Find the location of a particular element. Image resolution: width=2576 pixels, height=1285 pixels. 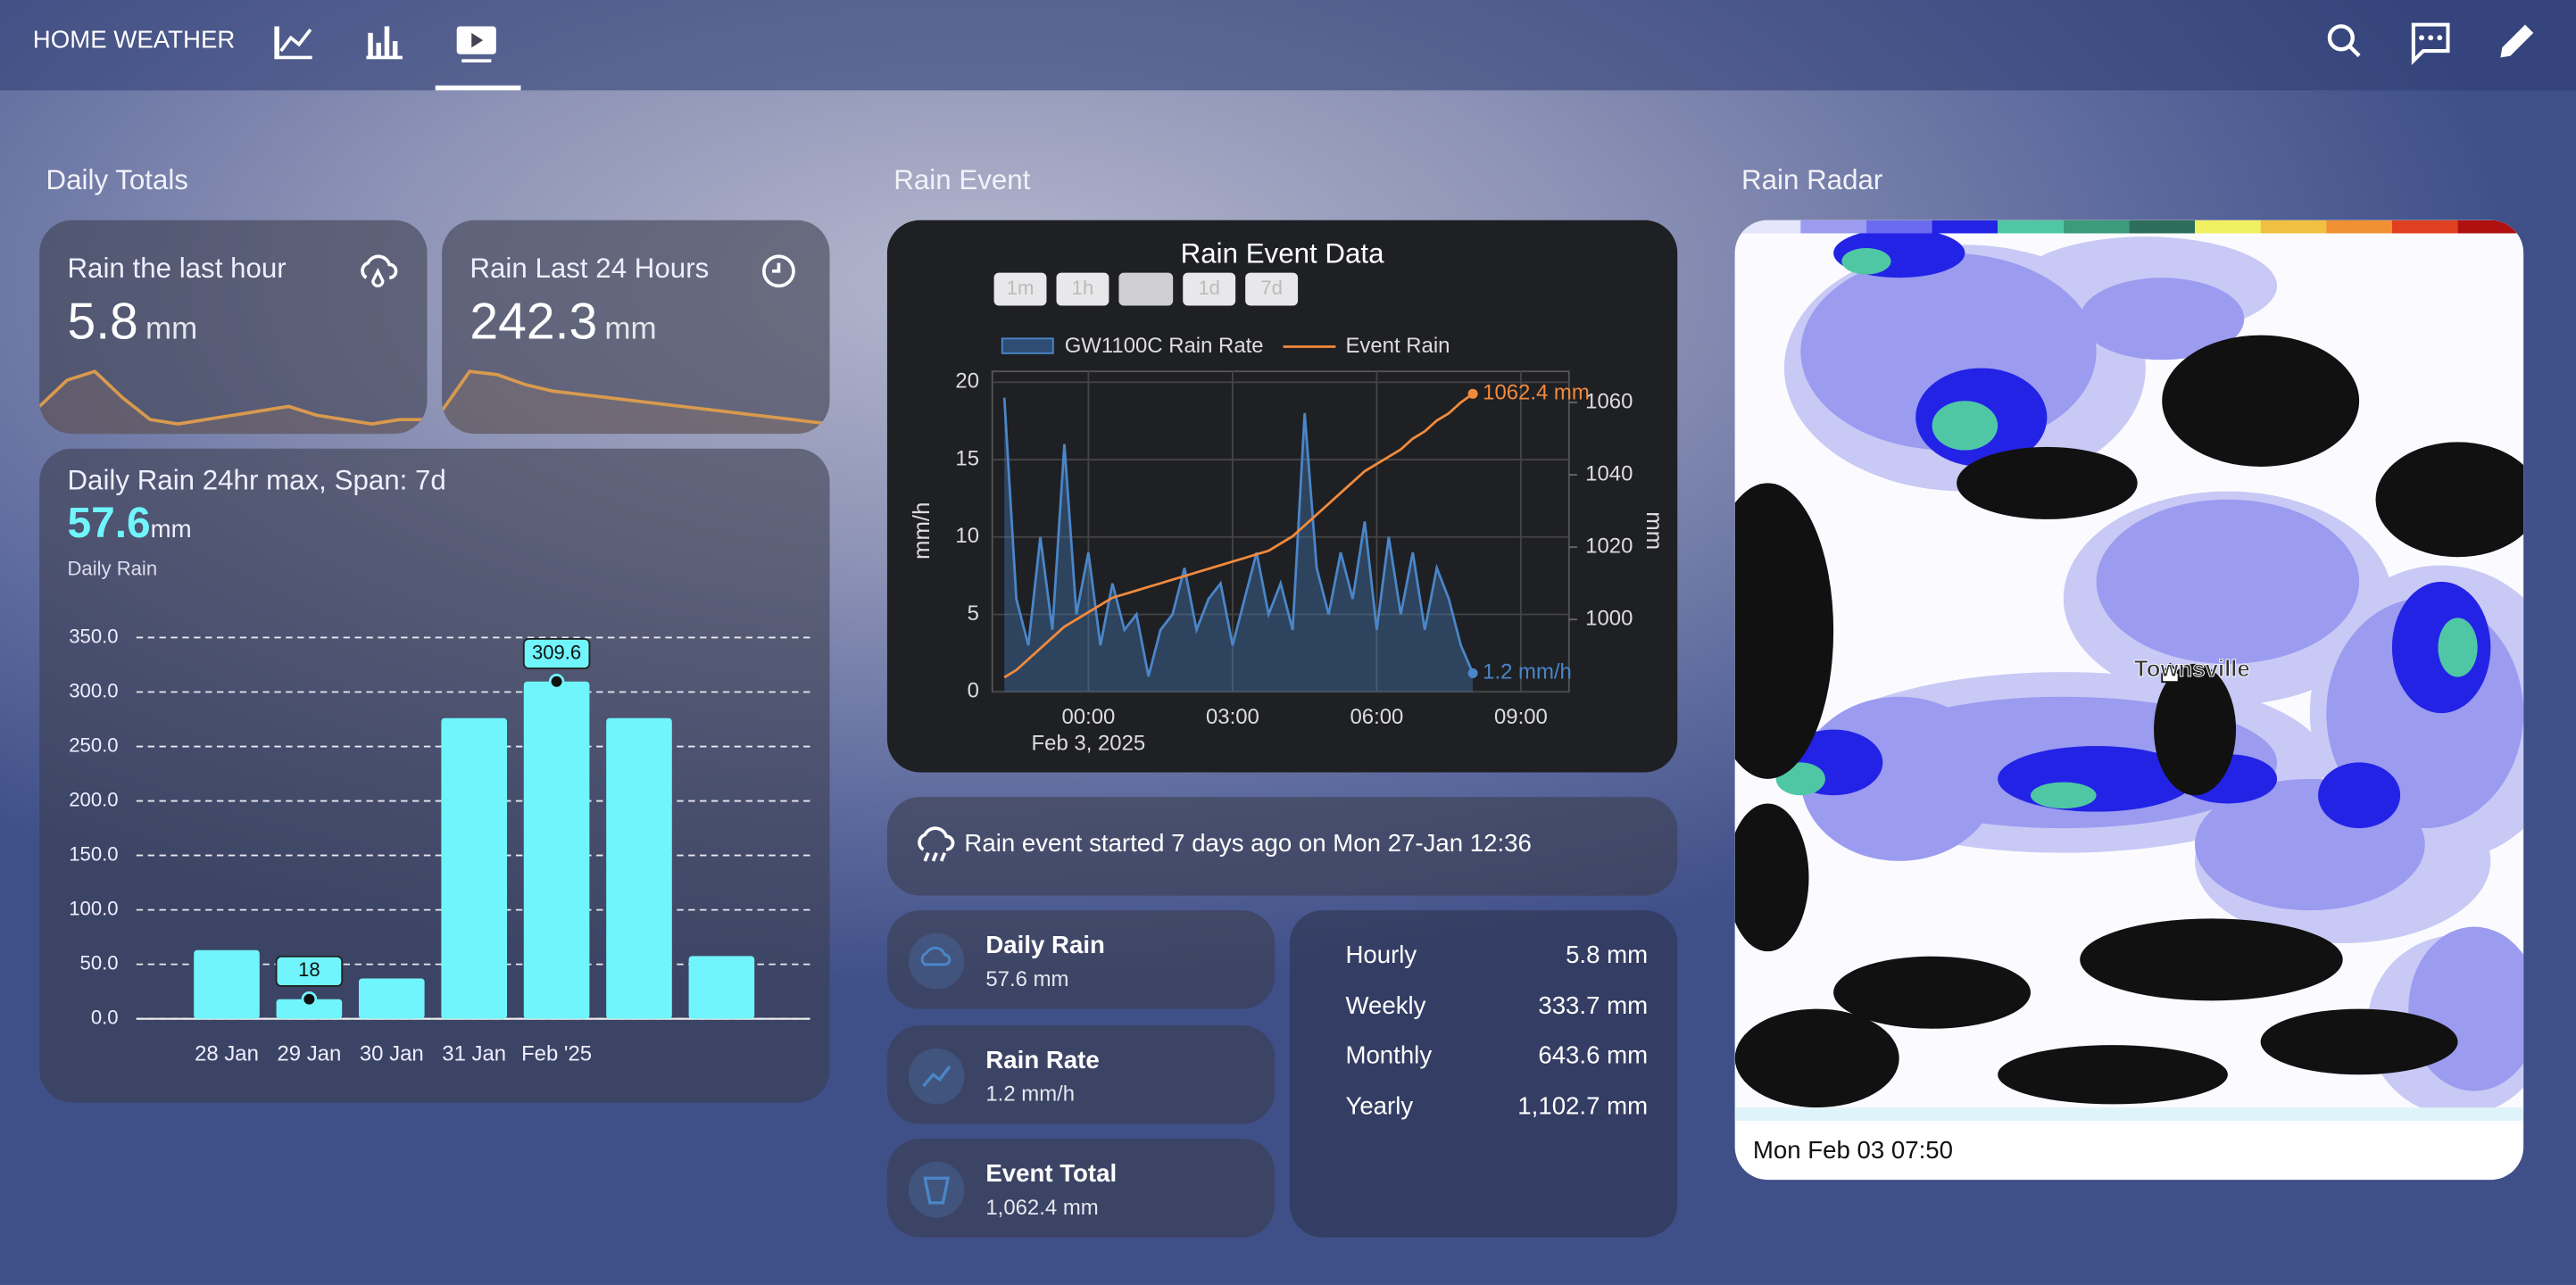

total-value: 643.6 mm is located at coordinates (1594, 1055).